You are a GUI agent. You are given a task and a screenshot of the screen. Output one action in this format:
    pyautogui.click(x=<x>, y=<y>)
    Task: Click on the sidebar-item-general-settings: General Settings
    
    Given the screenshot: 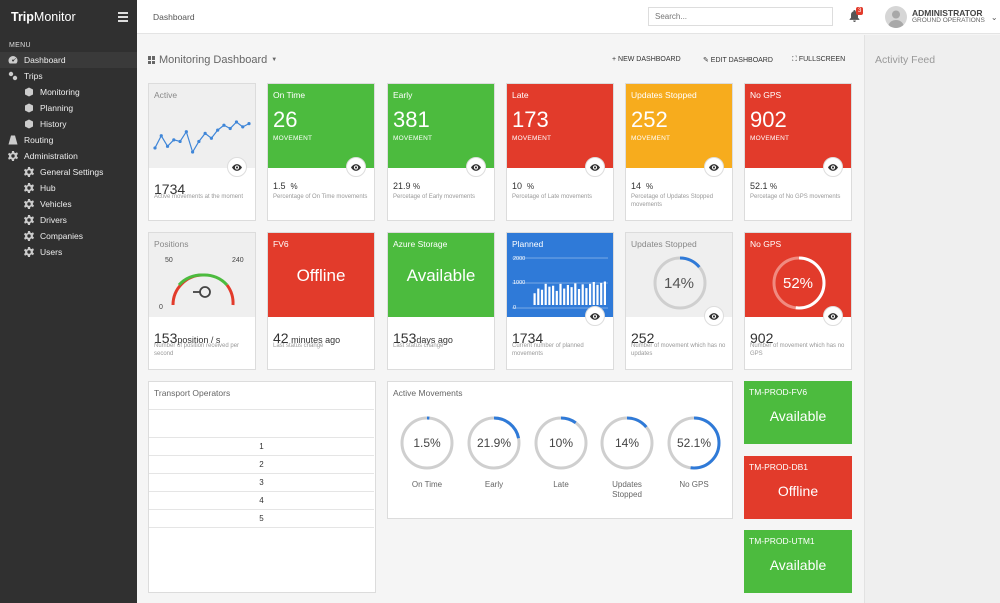 What is the action you would take?
    pyautogui.click(x=68, y=172)
    